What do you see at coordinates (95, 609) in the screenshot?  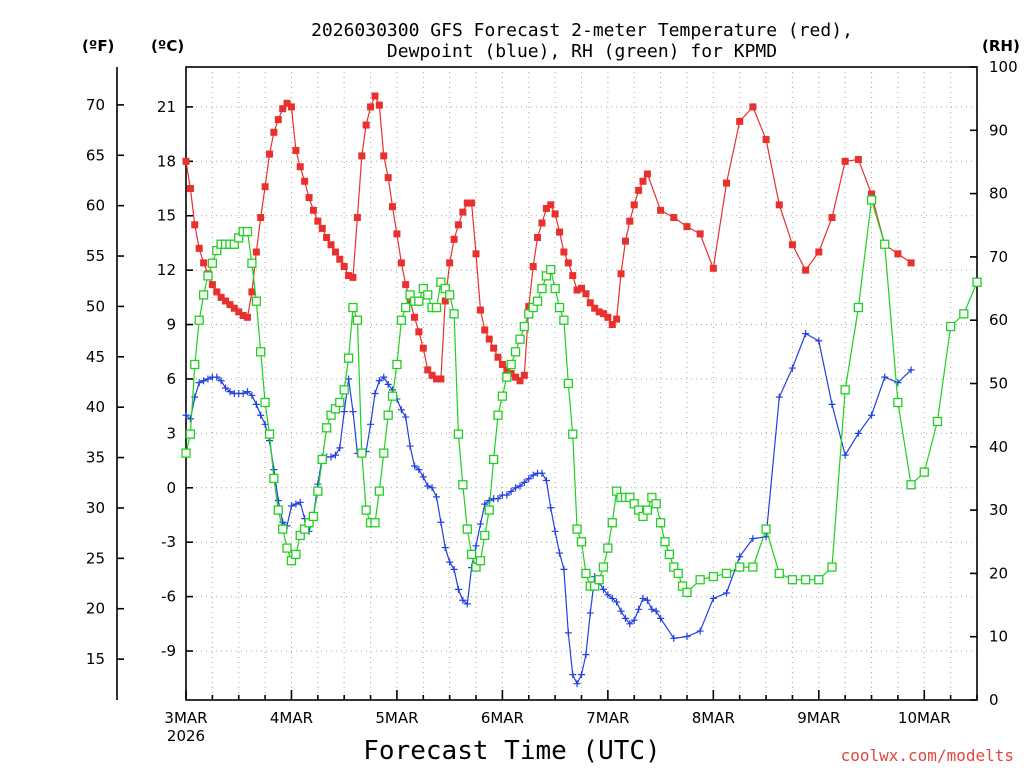 I see `fahrenheit-tick-label: 20` at bounding box center [95, 609].